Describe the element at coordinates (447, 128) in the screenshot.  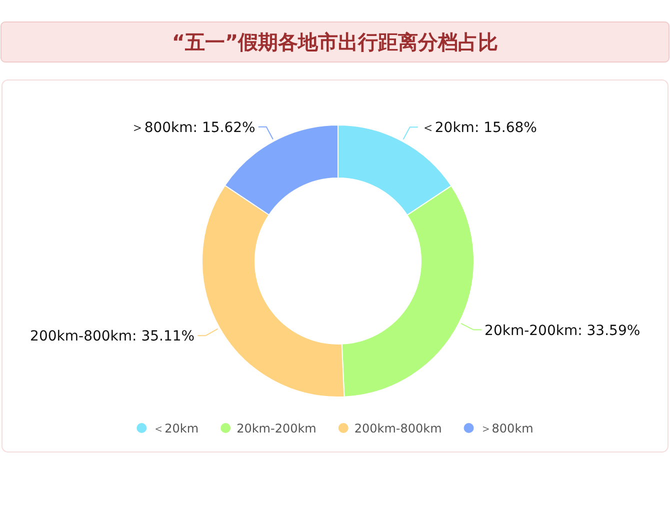
I see `slice-label: ＜20km` at that location.